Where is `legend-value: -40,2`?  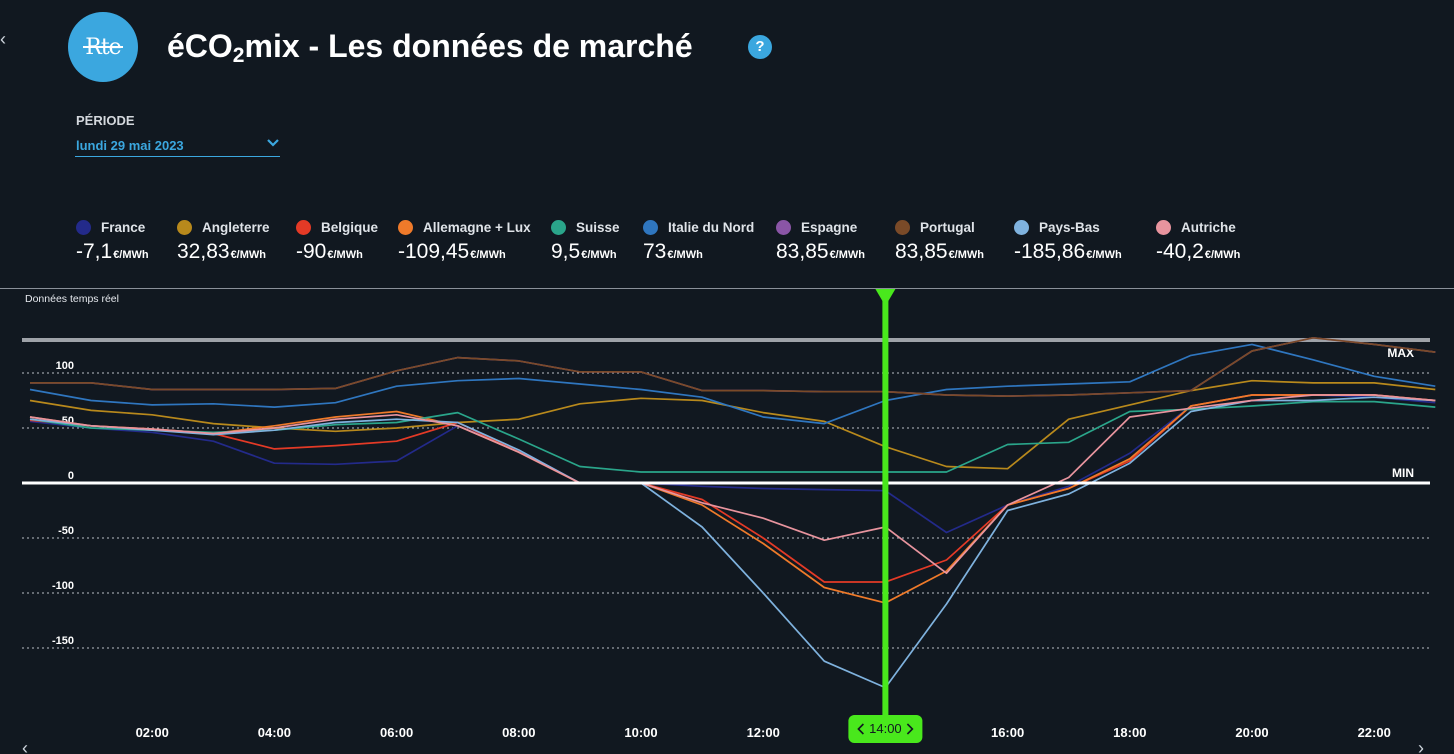
legend-value: -40,2 is located at coordinates (1180, 251).